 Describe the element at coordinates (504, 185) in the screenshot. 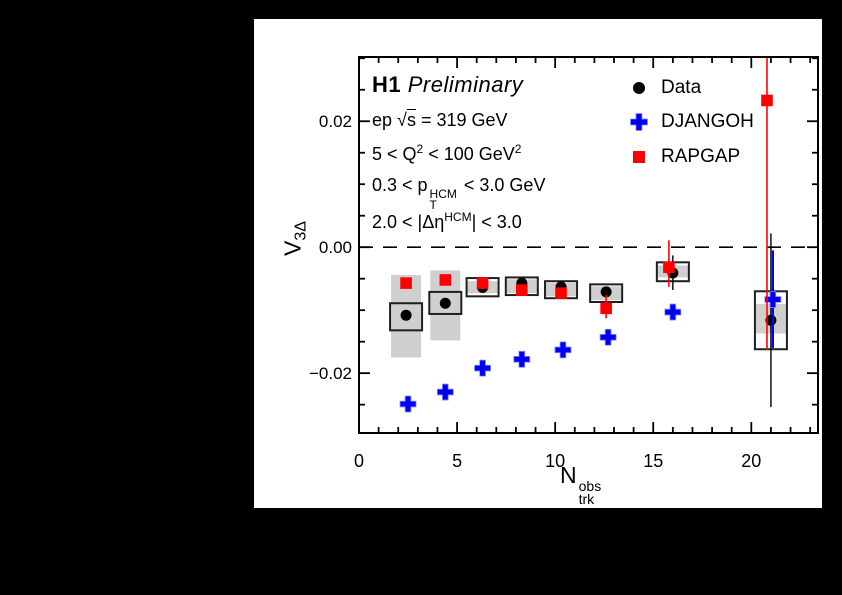

I see `pt-b: < 3.0 GeV` at that location.